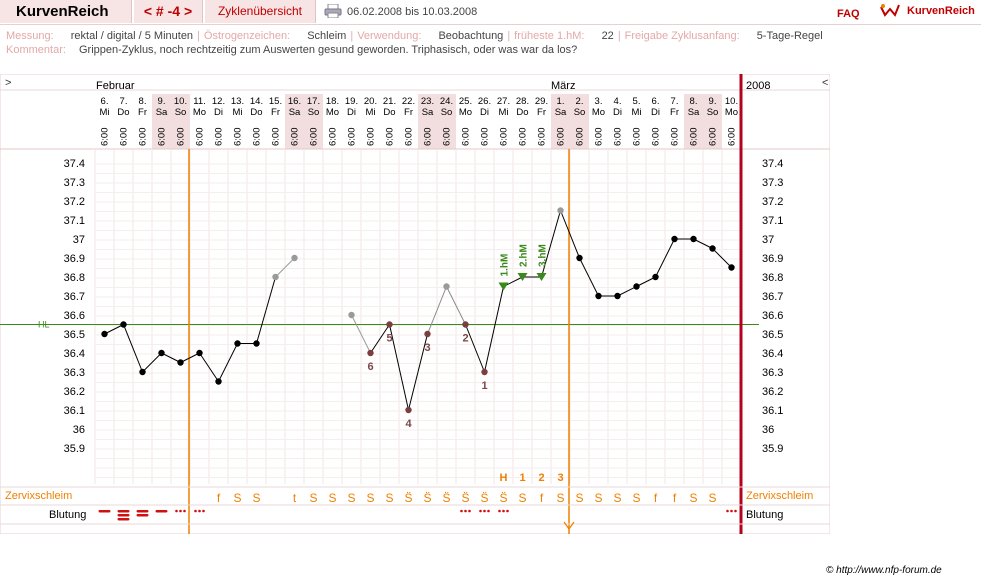  What do you see at coordinates (389, 36) in the screenshot?
I see `verwendung-label: Verwendung:` at bounding box center [389, 36].